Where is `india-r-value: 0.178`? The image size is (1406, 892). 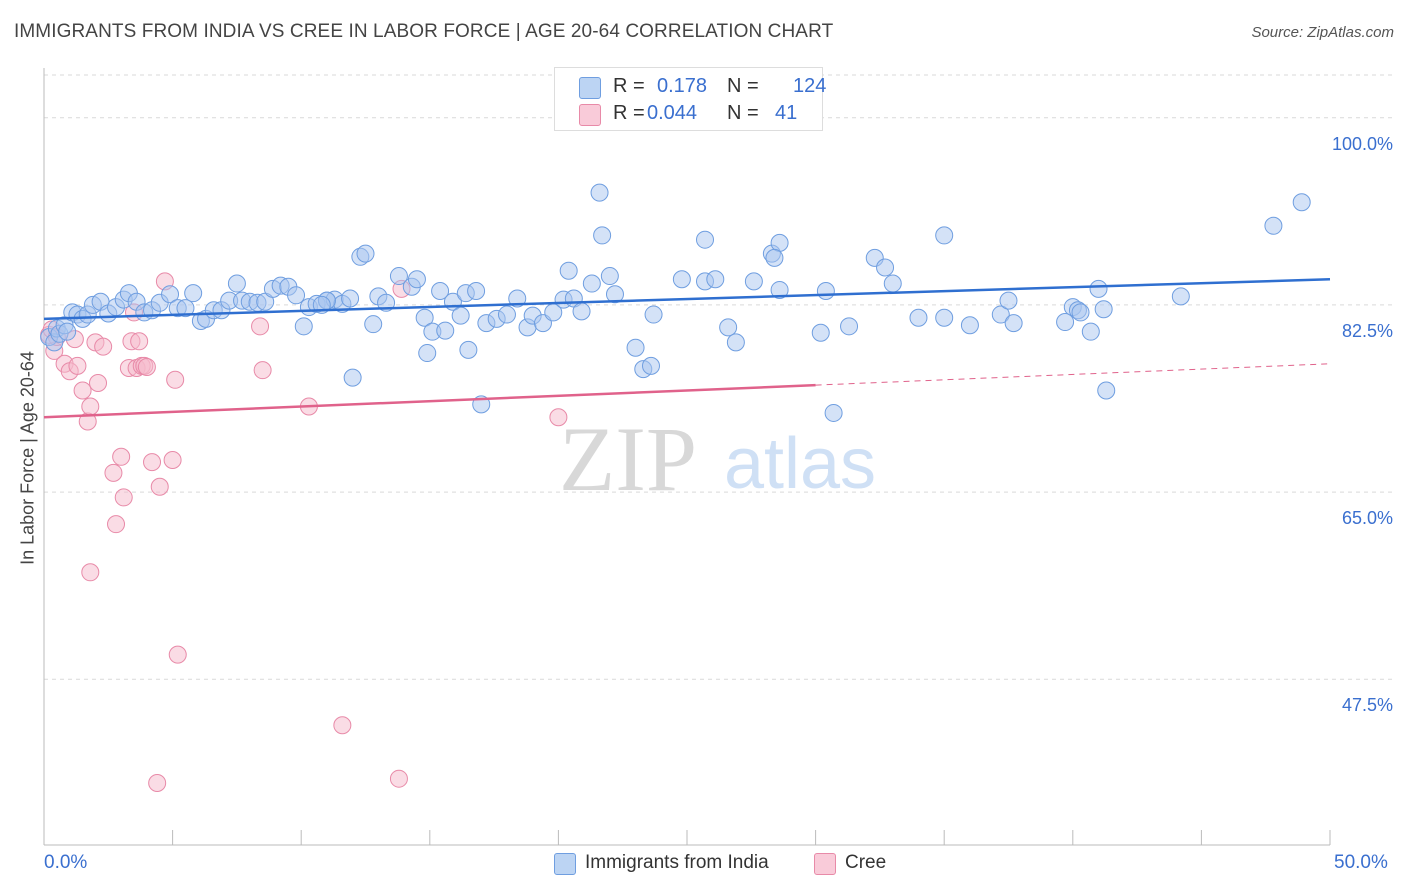 india-r-value: 0.178 is located at coordinates (682, 86).